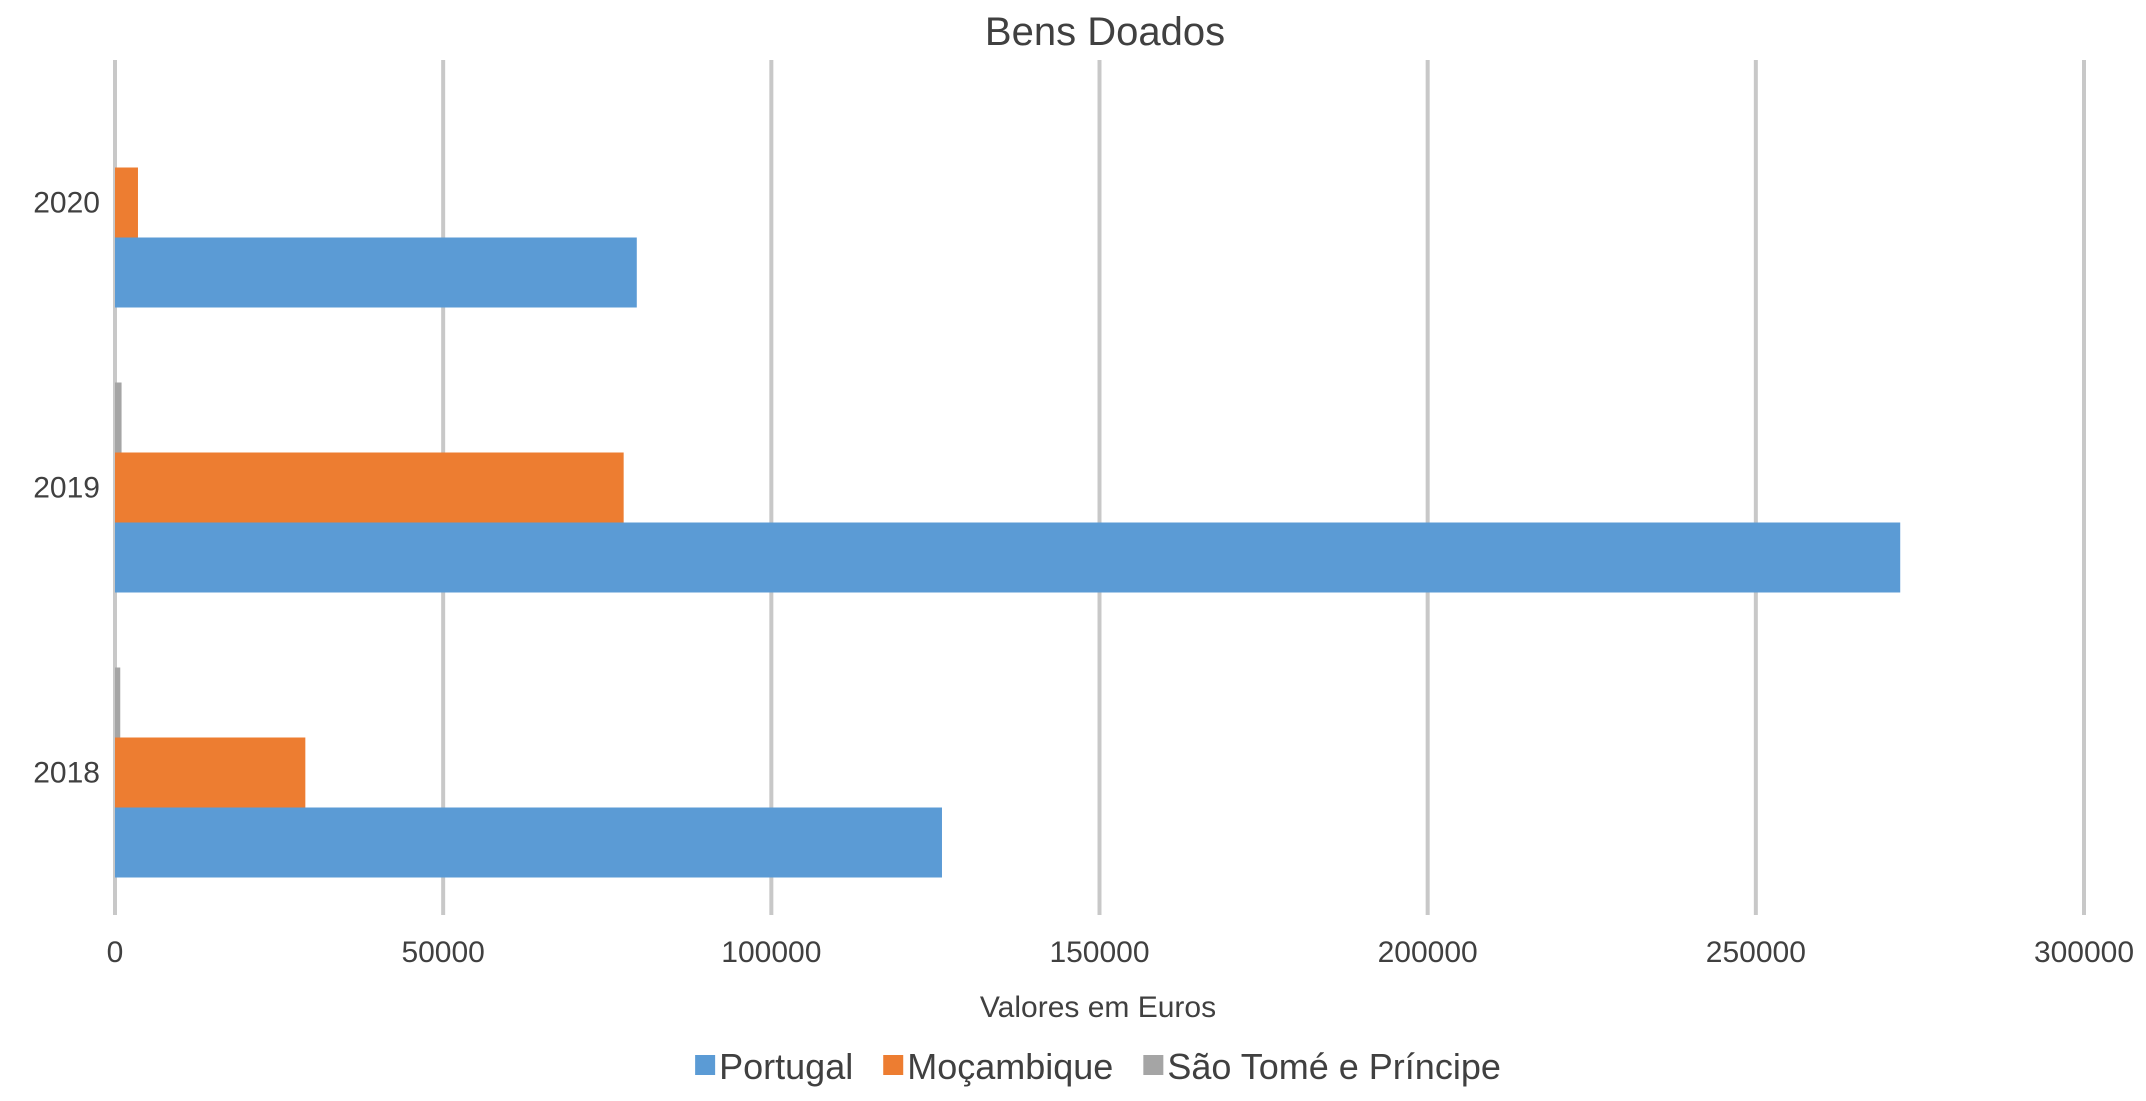  What do you see at coordinates (786, 1066) in the screenshot?
I see `legend-label: Portugal` at bounding box center [786, 1066].